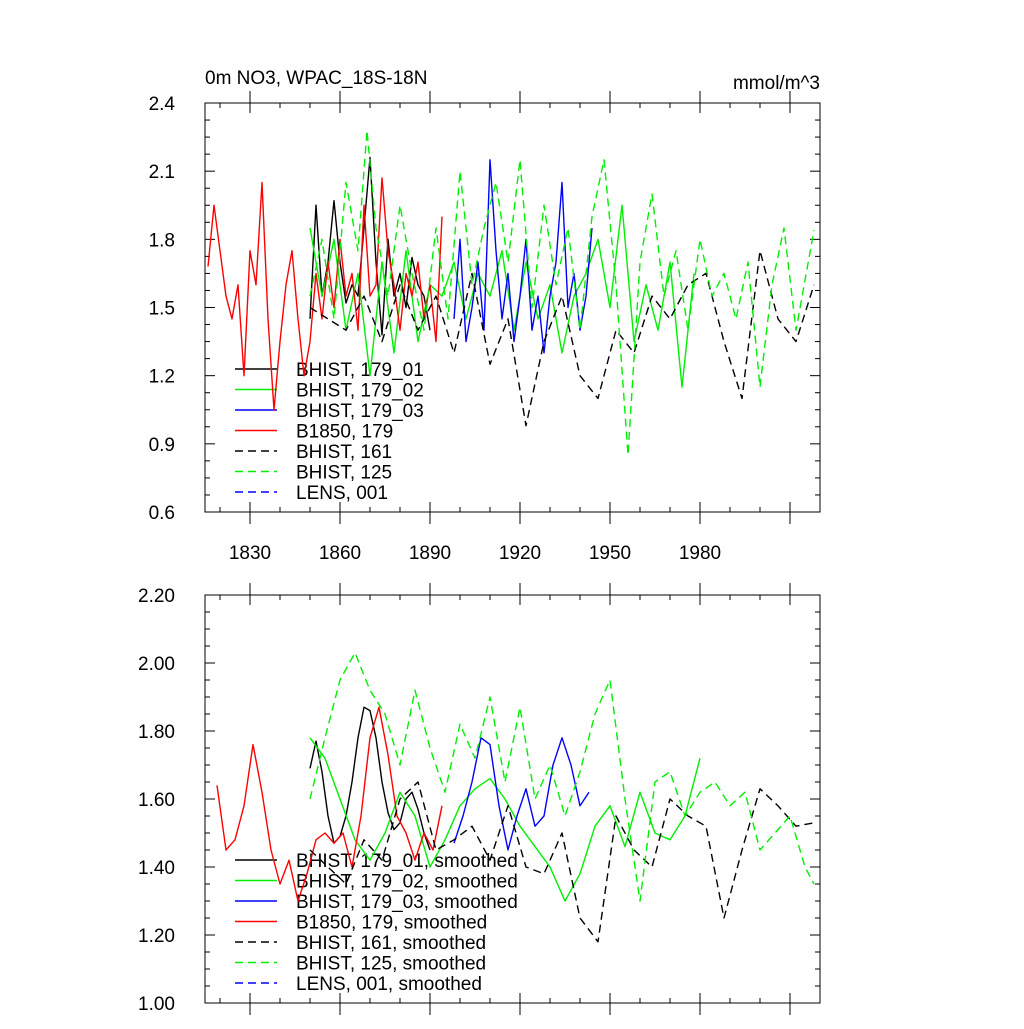 The image size is (1024, 1029). What do you see at coordinates (391, 964) in the screenshot?
I see `legend-label: BHIST, 125, smoothed` at bounding box center [391, 964].